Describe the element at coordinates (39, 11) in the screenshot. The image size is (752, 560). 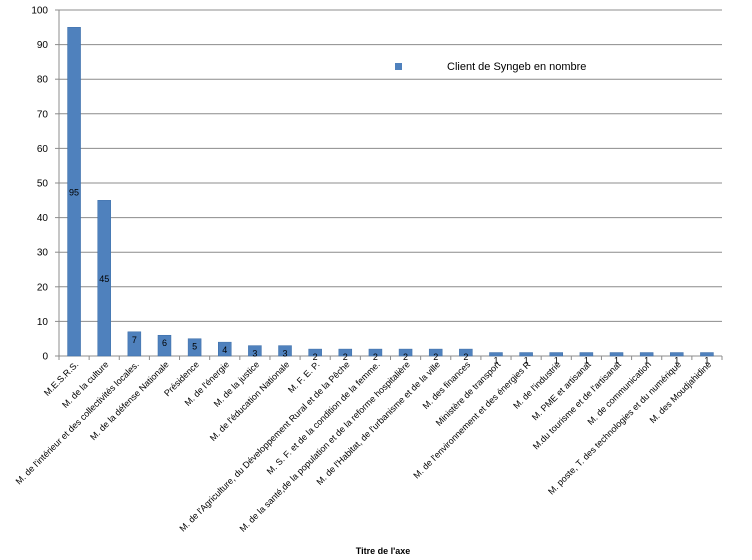
I see `y-tick-label: 100` at that location.